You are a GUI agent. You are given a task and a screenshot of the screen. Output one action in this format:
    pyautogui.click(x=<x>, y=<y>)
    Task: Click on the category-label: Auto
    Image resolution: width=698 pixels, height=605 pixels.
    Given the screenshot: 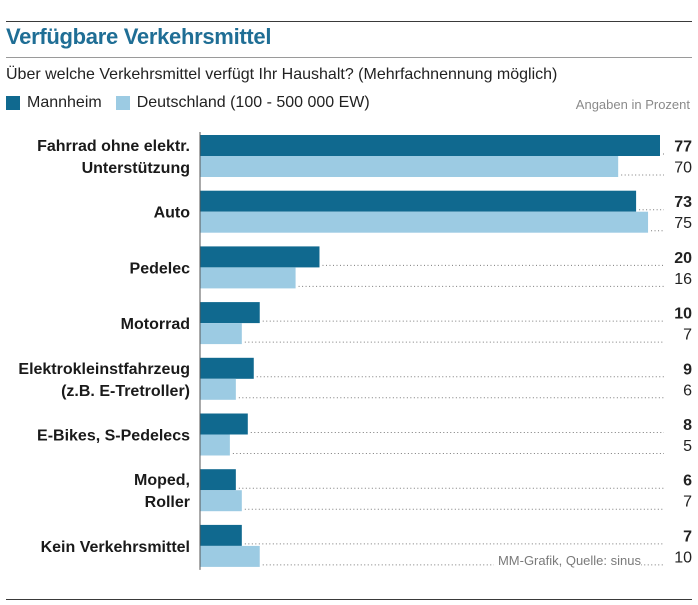 What is the action you would take?
    pyautogui.click(x=172, y=213)
    